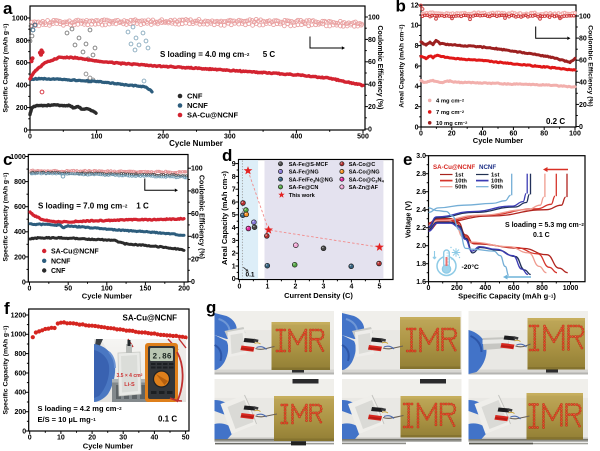 Image resolution: width=600 pixels, height=451 pixels. Describe the element at coordinates (19, 315) in the screenshot. I see `svg-text: 1200` at that location.